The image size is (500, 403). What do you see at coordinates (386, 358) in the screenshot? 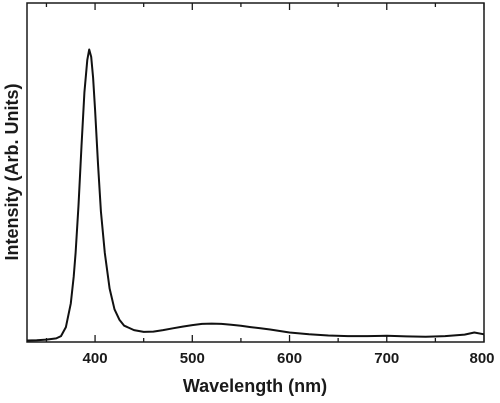
I see `x-tick-label: 700` at bounding box center [386, 358].